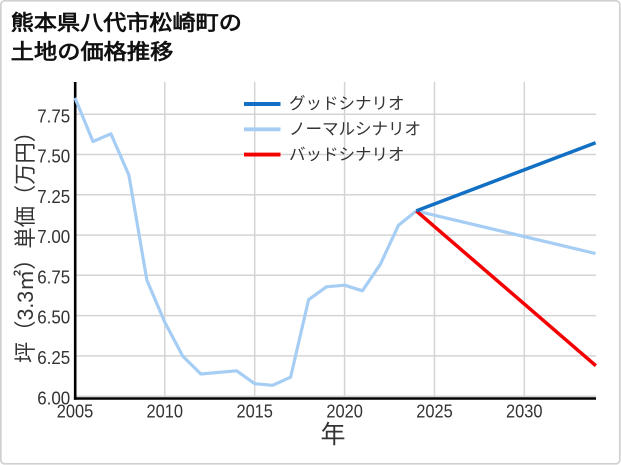 This screenshot has width=621, height=465. I want to click on svg-text: 2025, so click(434, 412).